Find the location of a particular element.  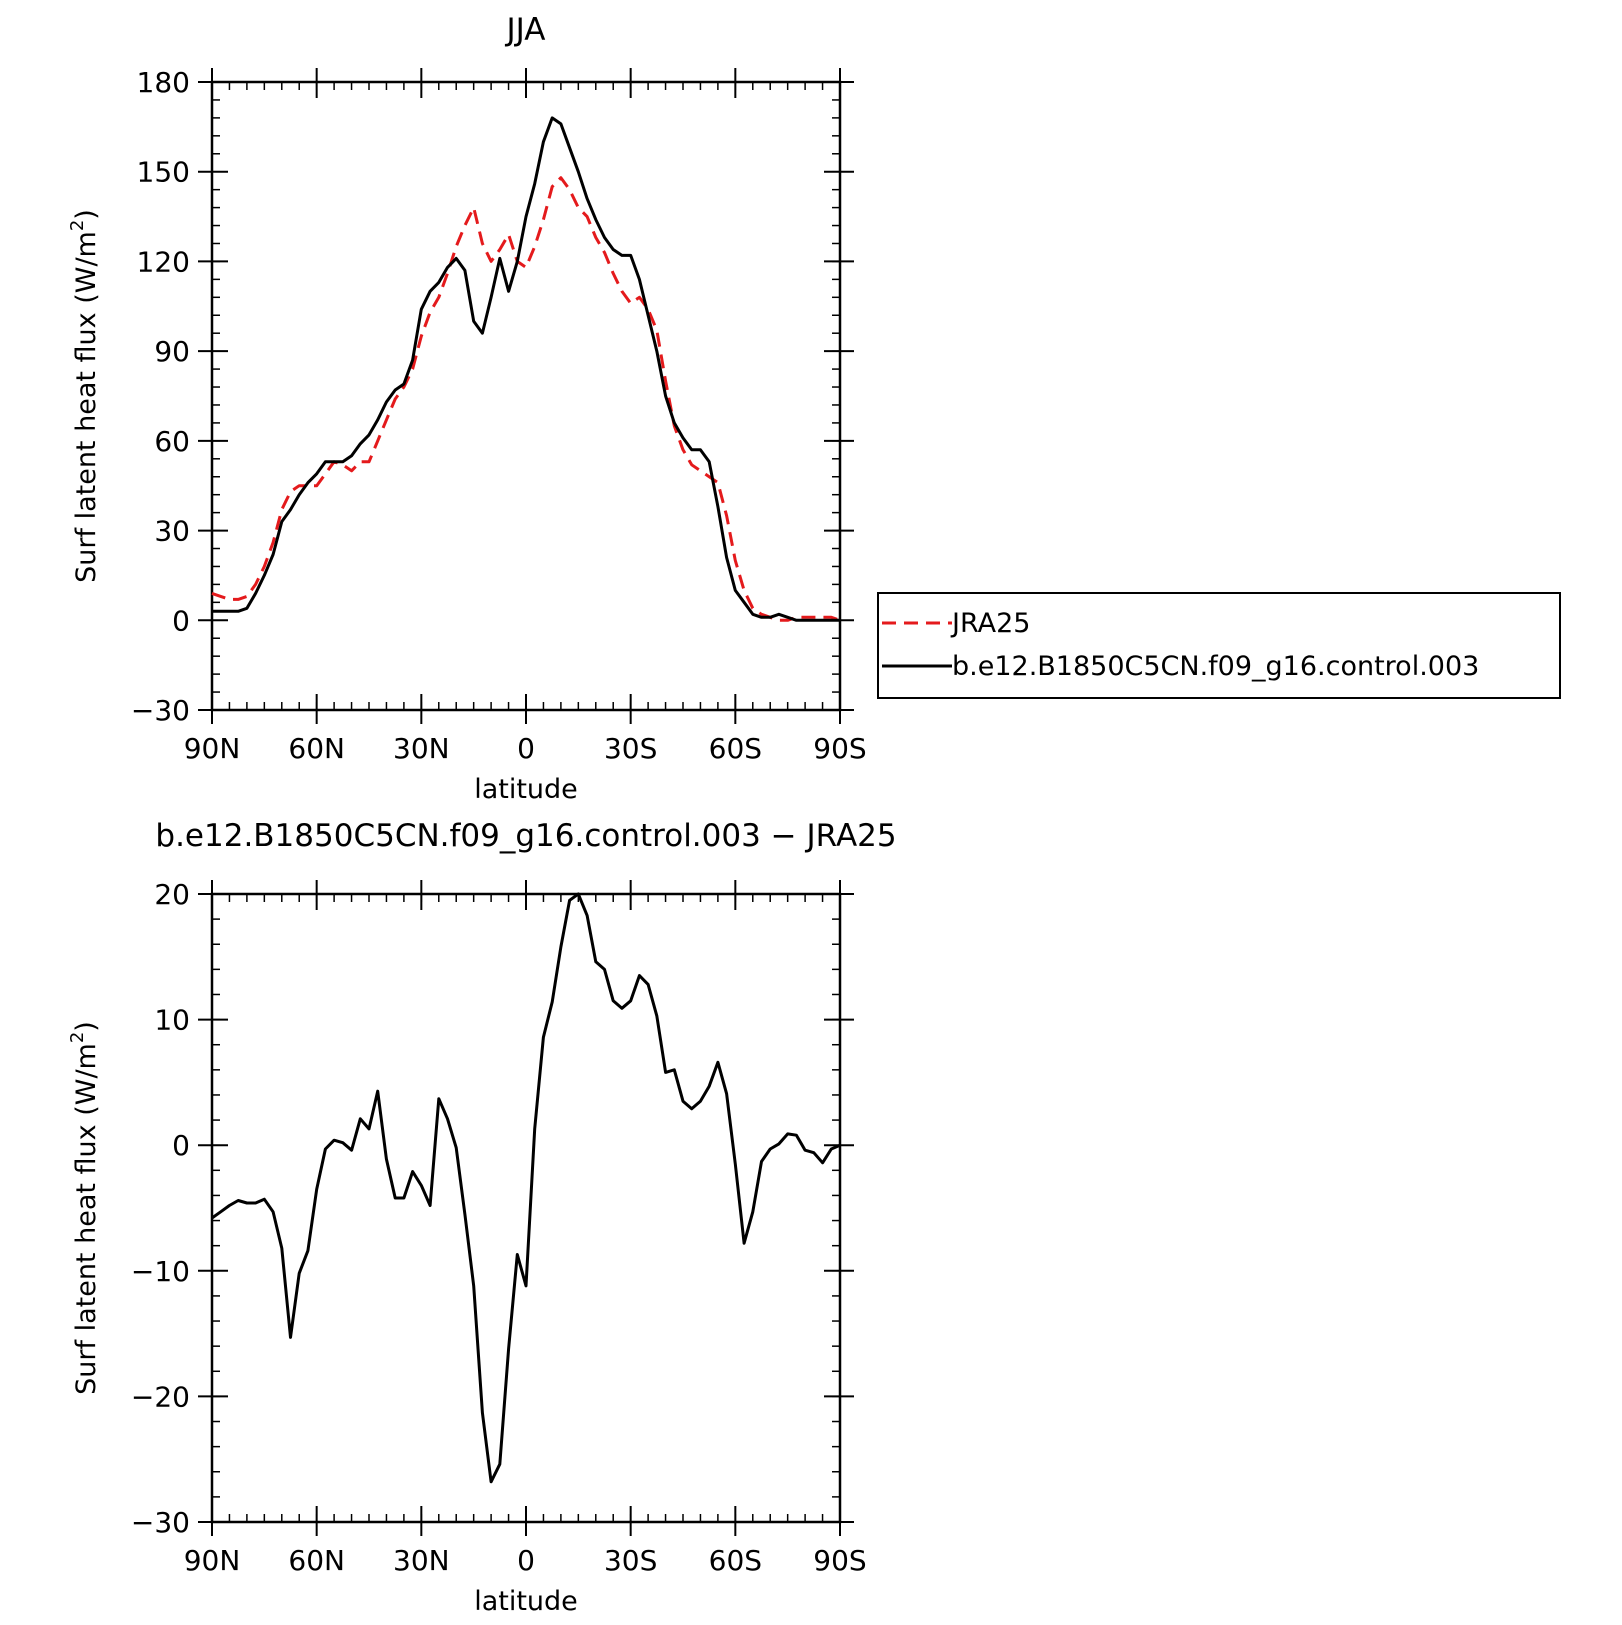

y-tick-label: −10 is located at coordinates (160, 1271).